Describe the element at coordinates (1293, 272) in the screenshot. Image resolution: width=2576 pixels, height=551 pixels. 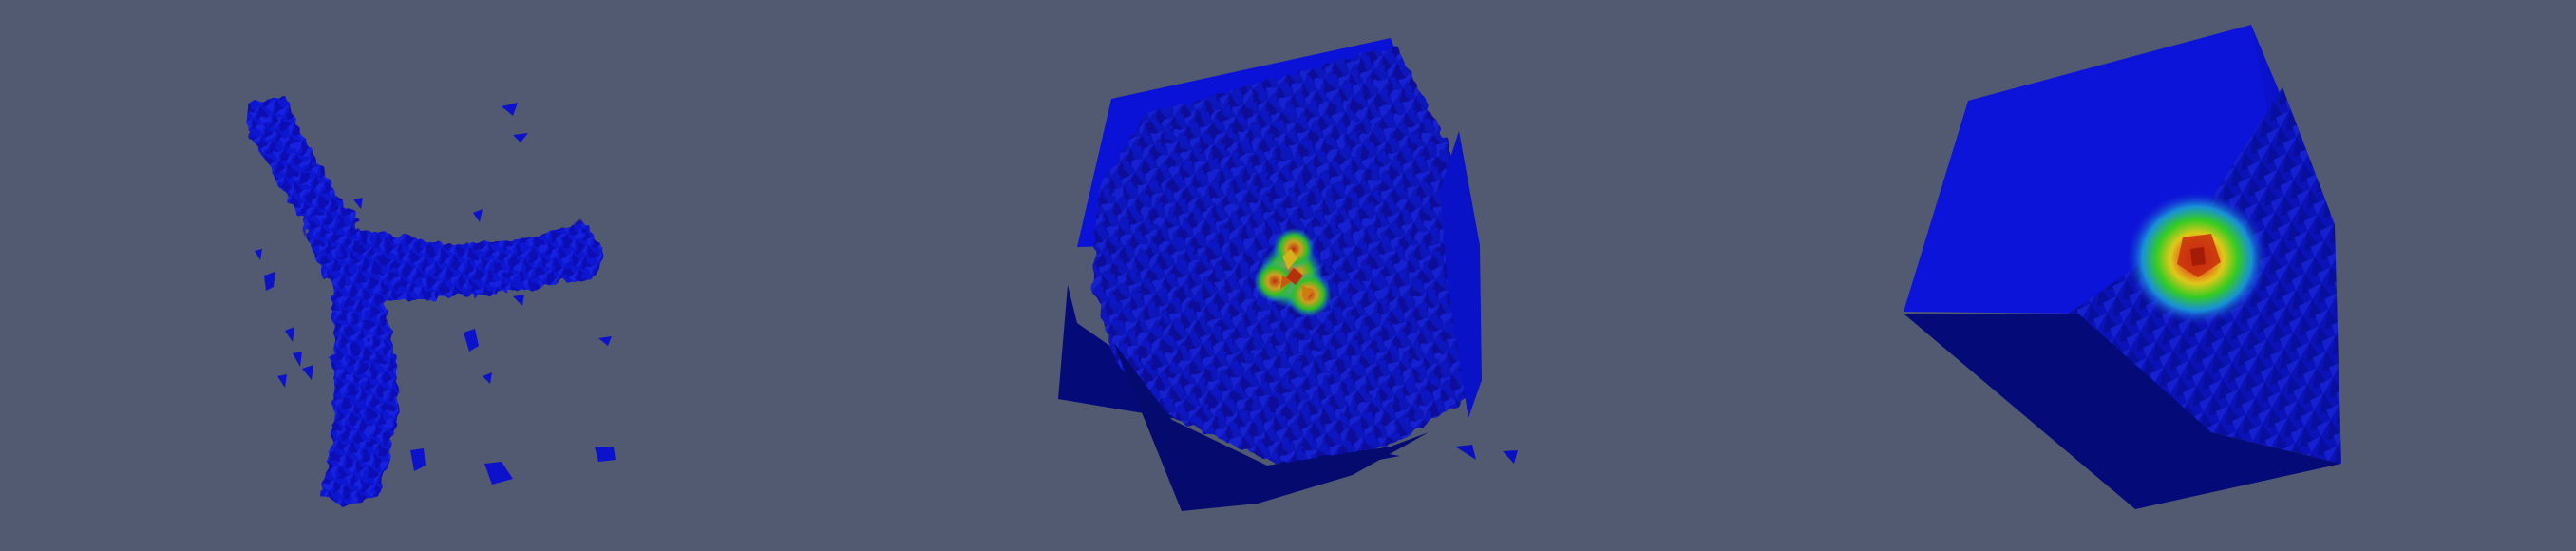
I see `tripod-hotspot` at that location.